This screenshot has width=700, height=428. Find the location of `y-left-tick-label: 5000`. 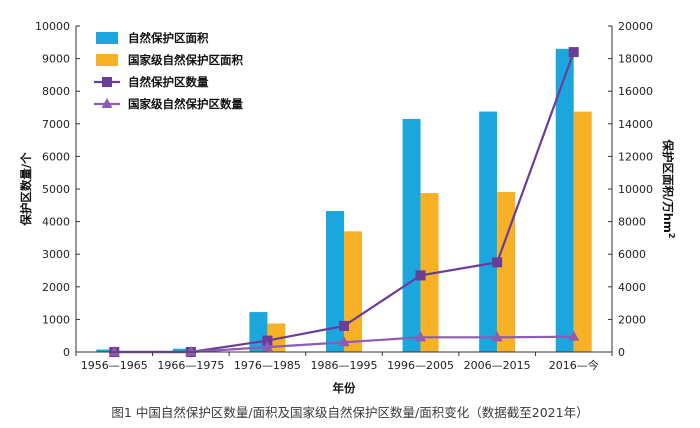

y-left-tick-label: 5000 is located at coordinates (56, 189).